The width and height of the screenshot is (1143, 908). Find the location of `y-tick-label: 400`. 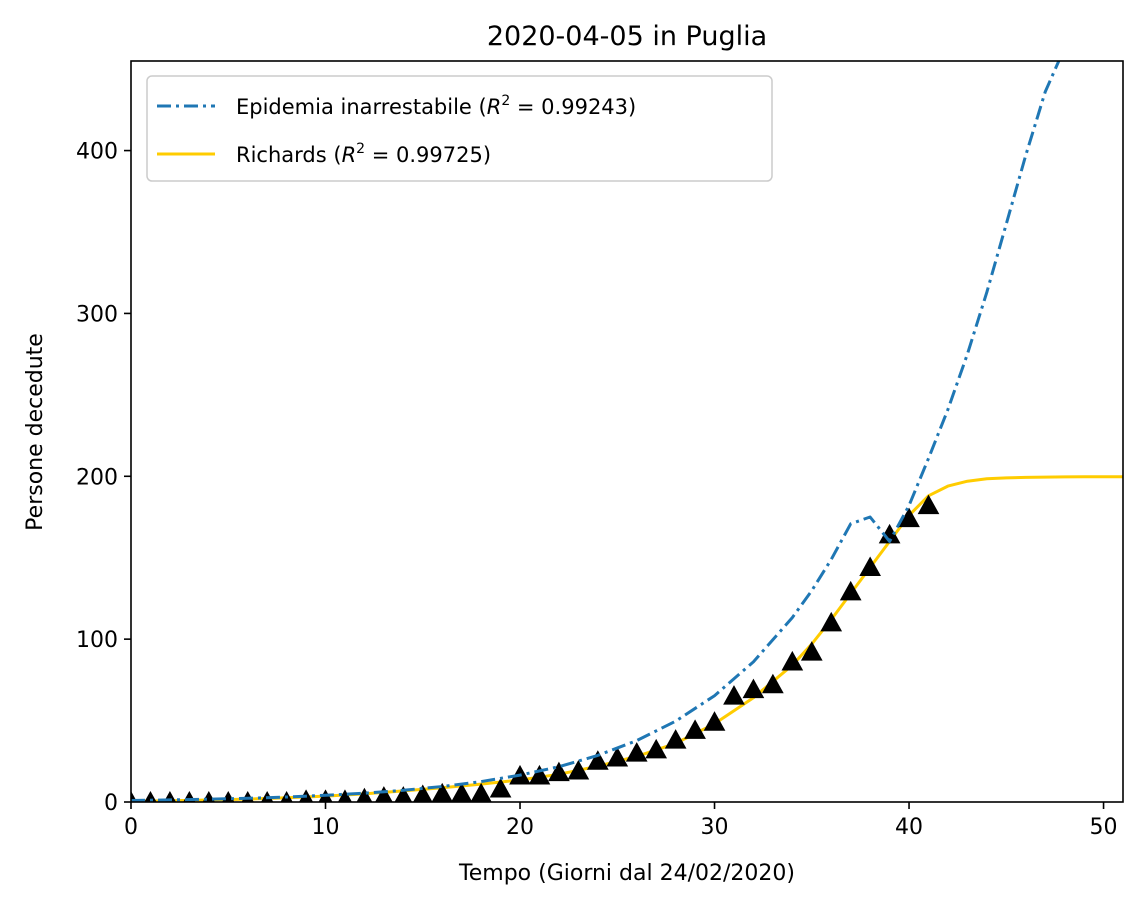

y-tick-label: 400 is located at coordinates (97, 152).